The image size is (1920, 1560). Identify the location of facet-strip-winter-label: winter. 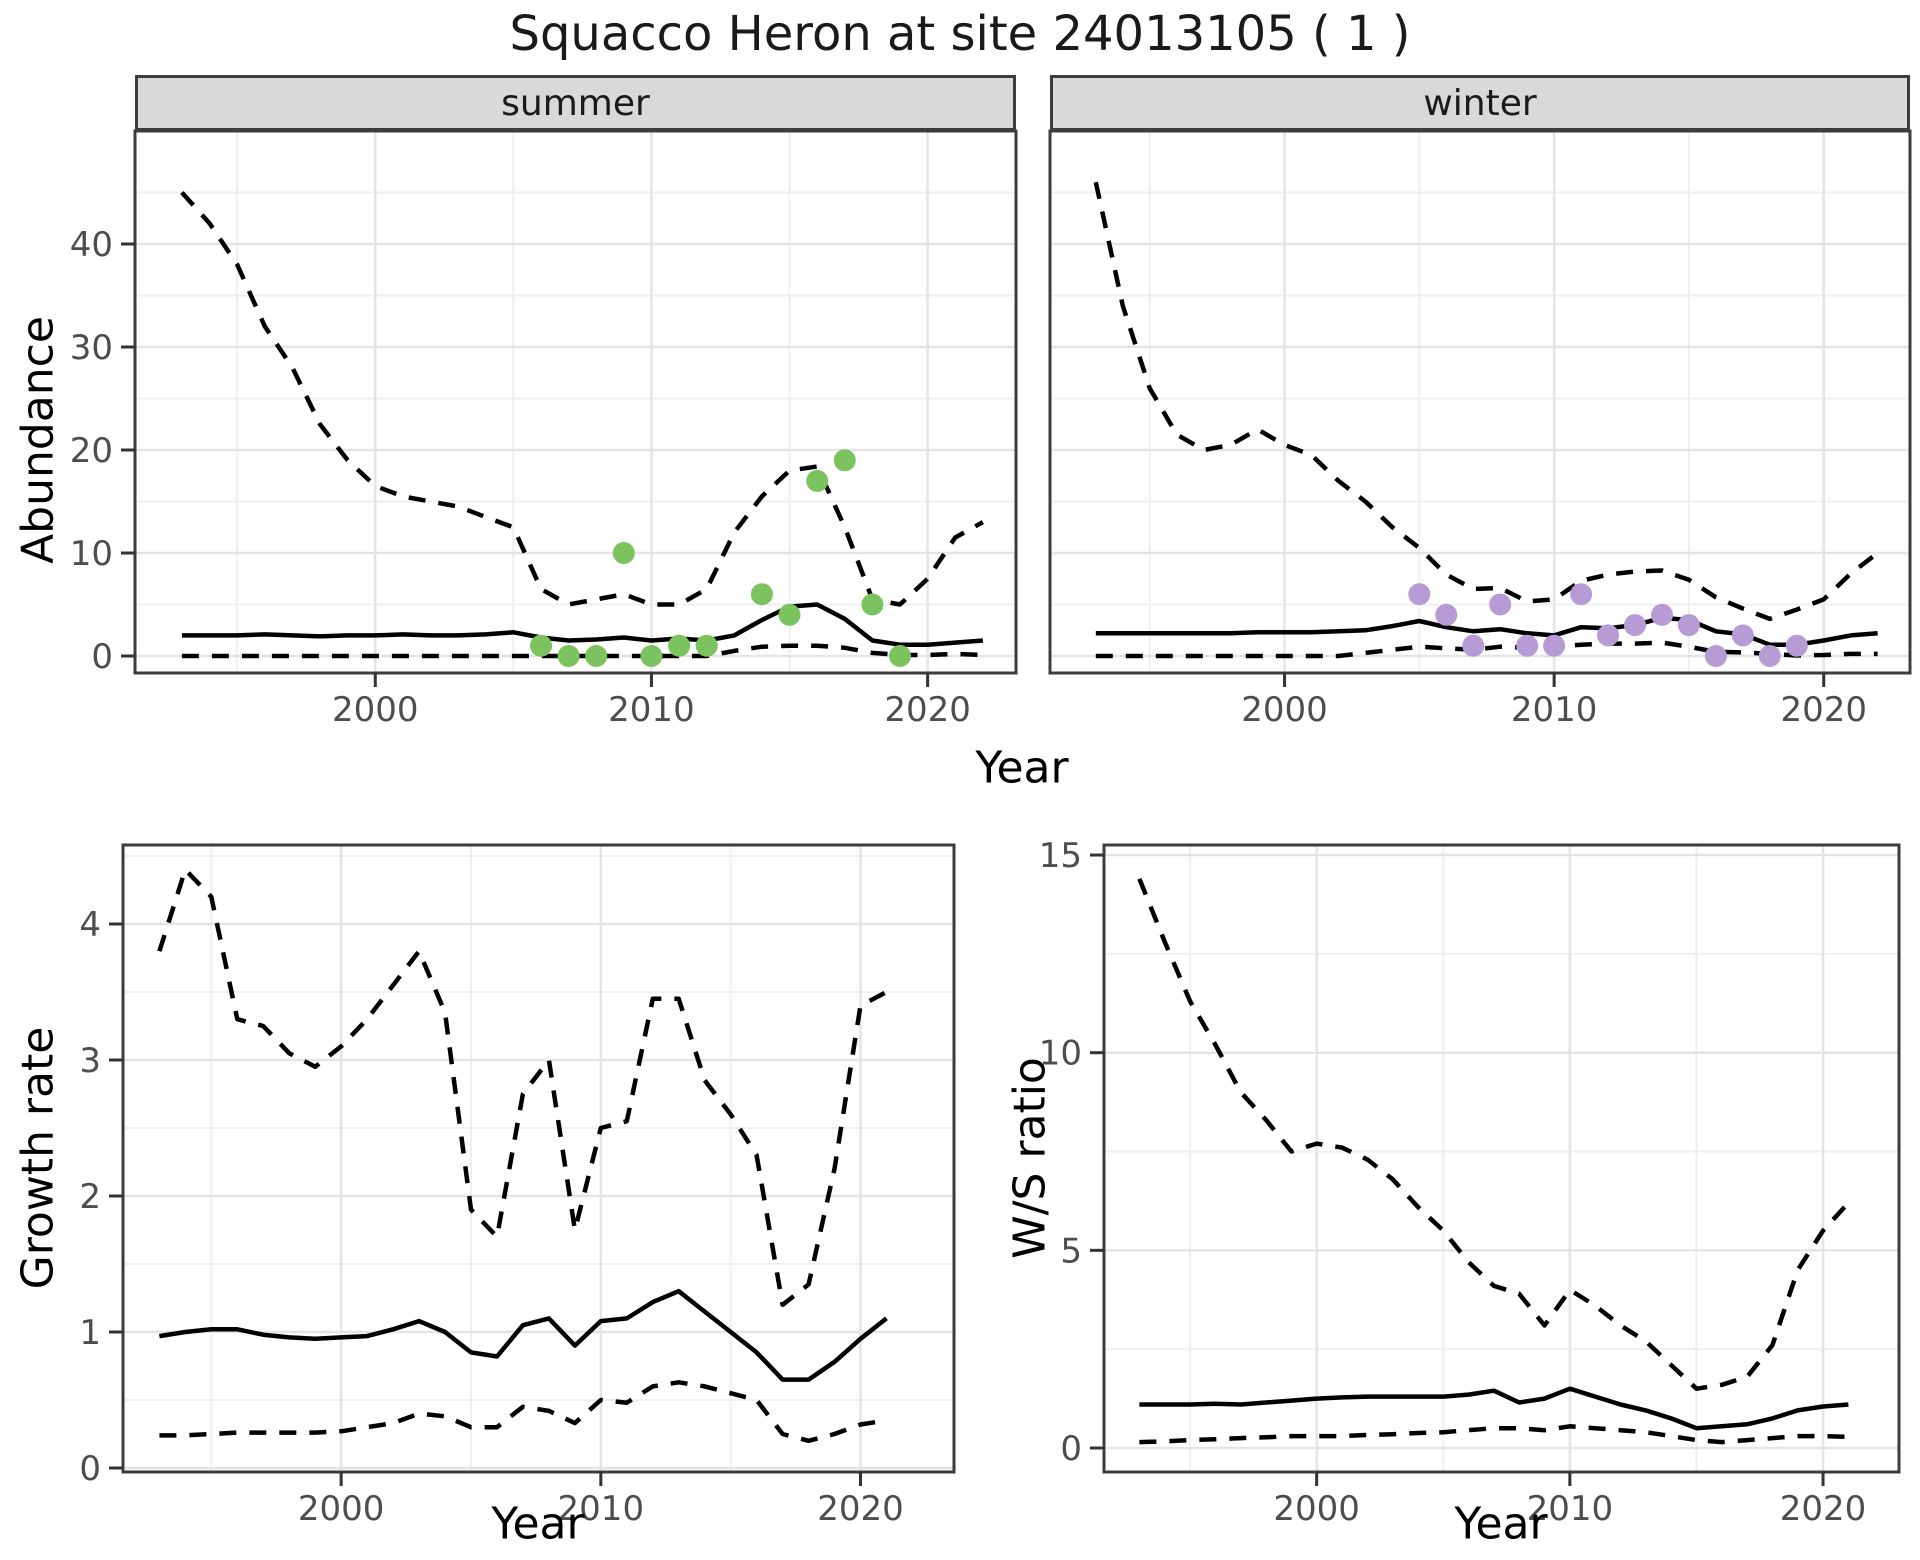
(1480, 103).